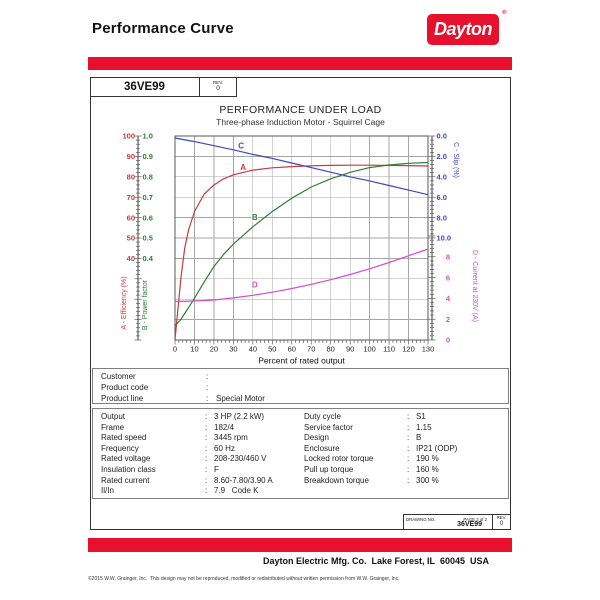  I want to click on spec-value: 3 HP (2.2 kW), so click(239, 416).